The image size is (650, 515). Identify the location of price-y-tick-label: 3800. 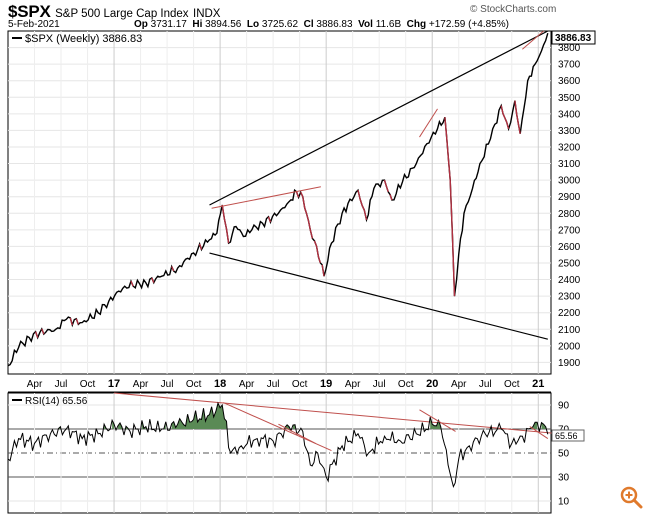
(569, 48).